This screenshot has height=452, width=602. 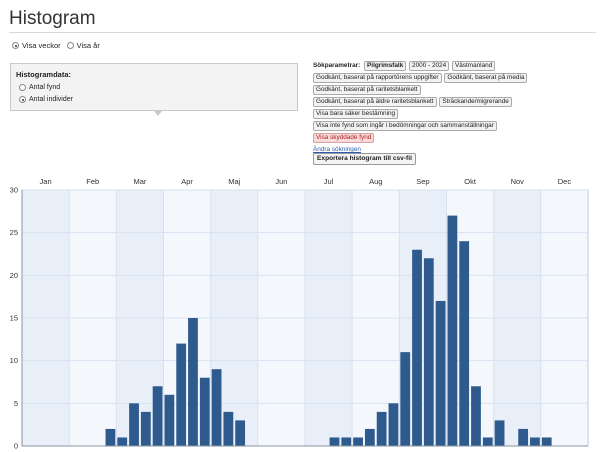 What do you see at coordinates (329, 181) in the screenshot?
I see `month-label: Jul` at bounding box center [329, 181].